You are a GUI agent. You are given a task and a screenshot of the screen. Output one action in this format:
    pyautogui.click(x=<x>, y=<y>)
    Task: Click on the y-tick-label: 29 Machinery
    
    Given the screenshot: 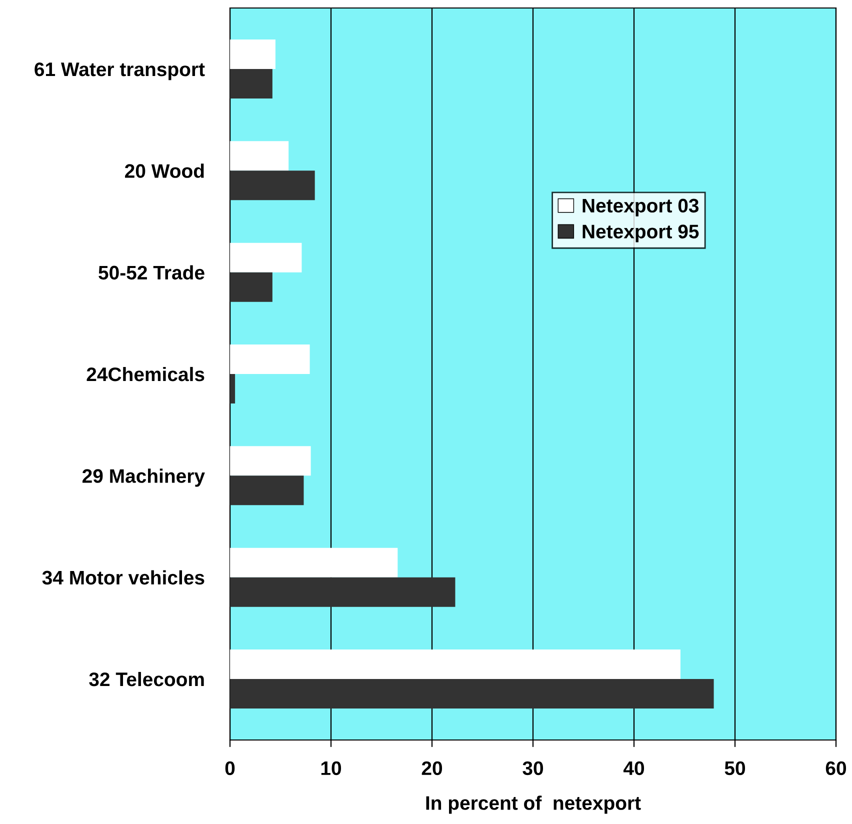 What is the action you would take?
    pyautogui.click(x=143, y=477)
    